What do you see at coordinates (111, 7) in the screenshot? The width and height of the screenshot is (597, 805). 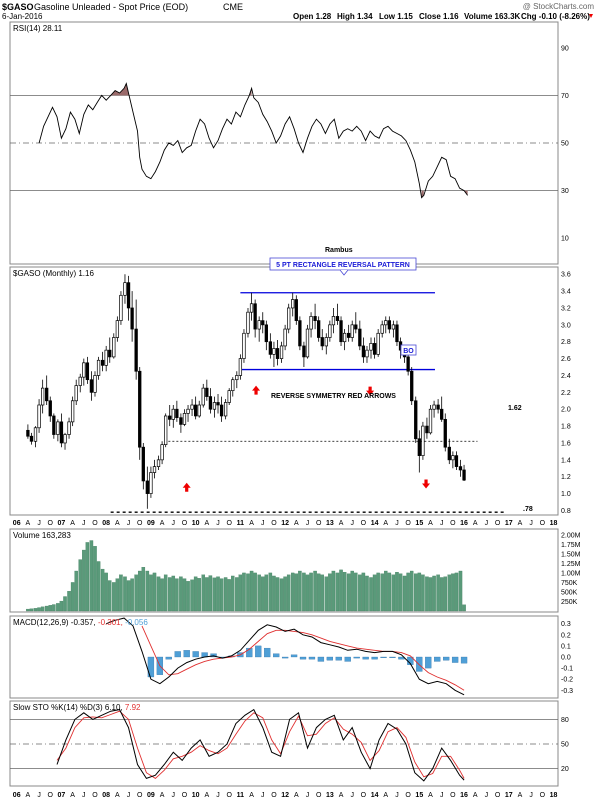 I see `chart-instrument-name: Gasoline Unleaded - Spot Price (EOD)` at bounding box center [111, 7].